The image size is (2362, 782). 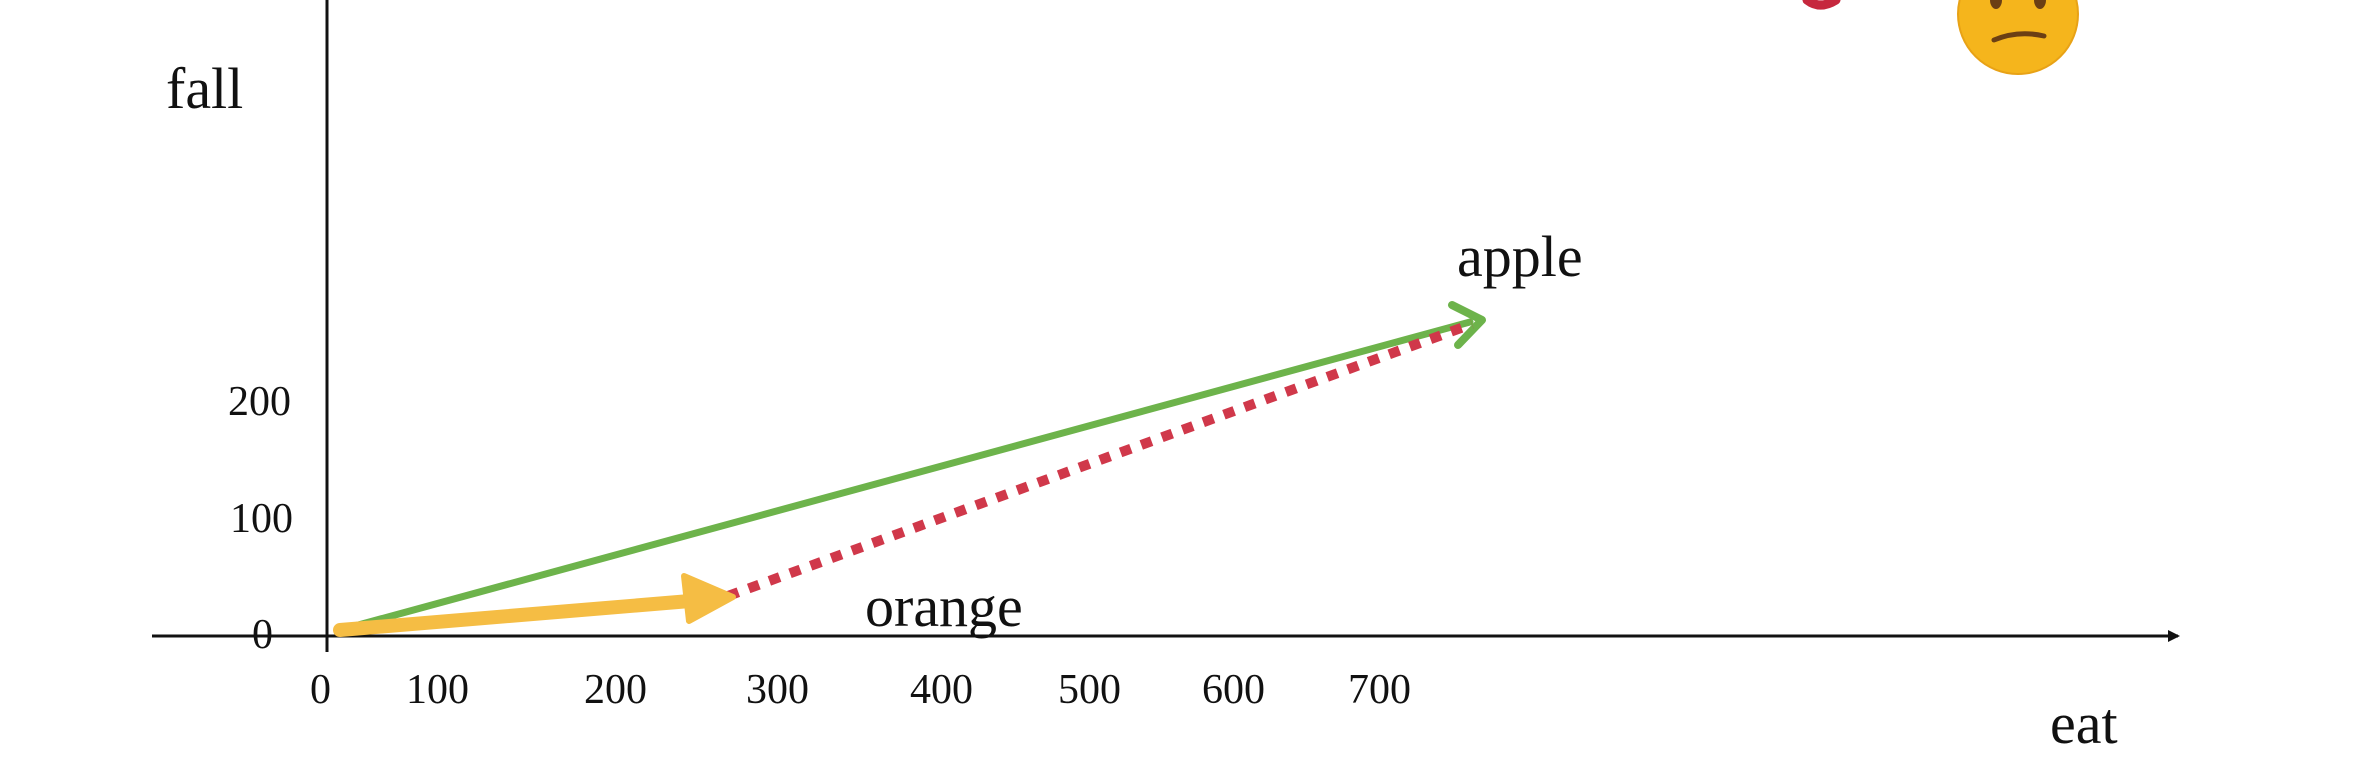 What do you see at coordinates (615, 690) in the screenshot?
I see `x-tick-label: 200` at bounding box center [615, 690].